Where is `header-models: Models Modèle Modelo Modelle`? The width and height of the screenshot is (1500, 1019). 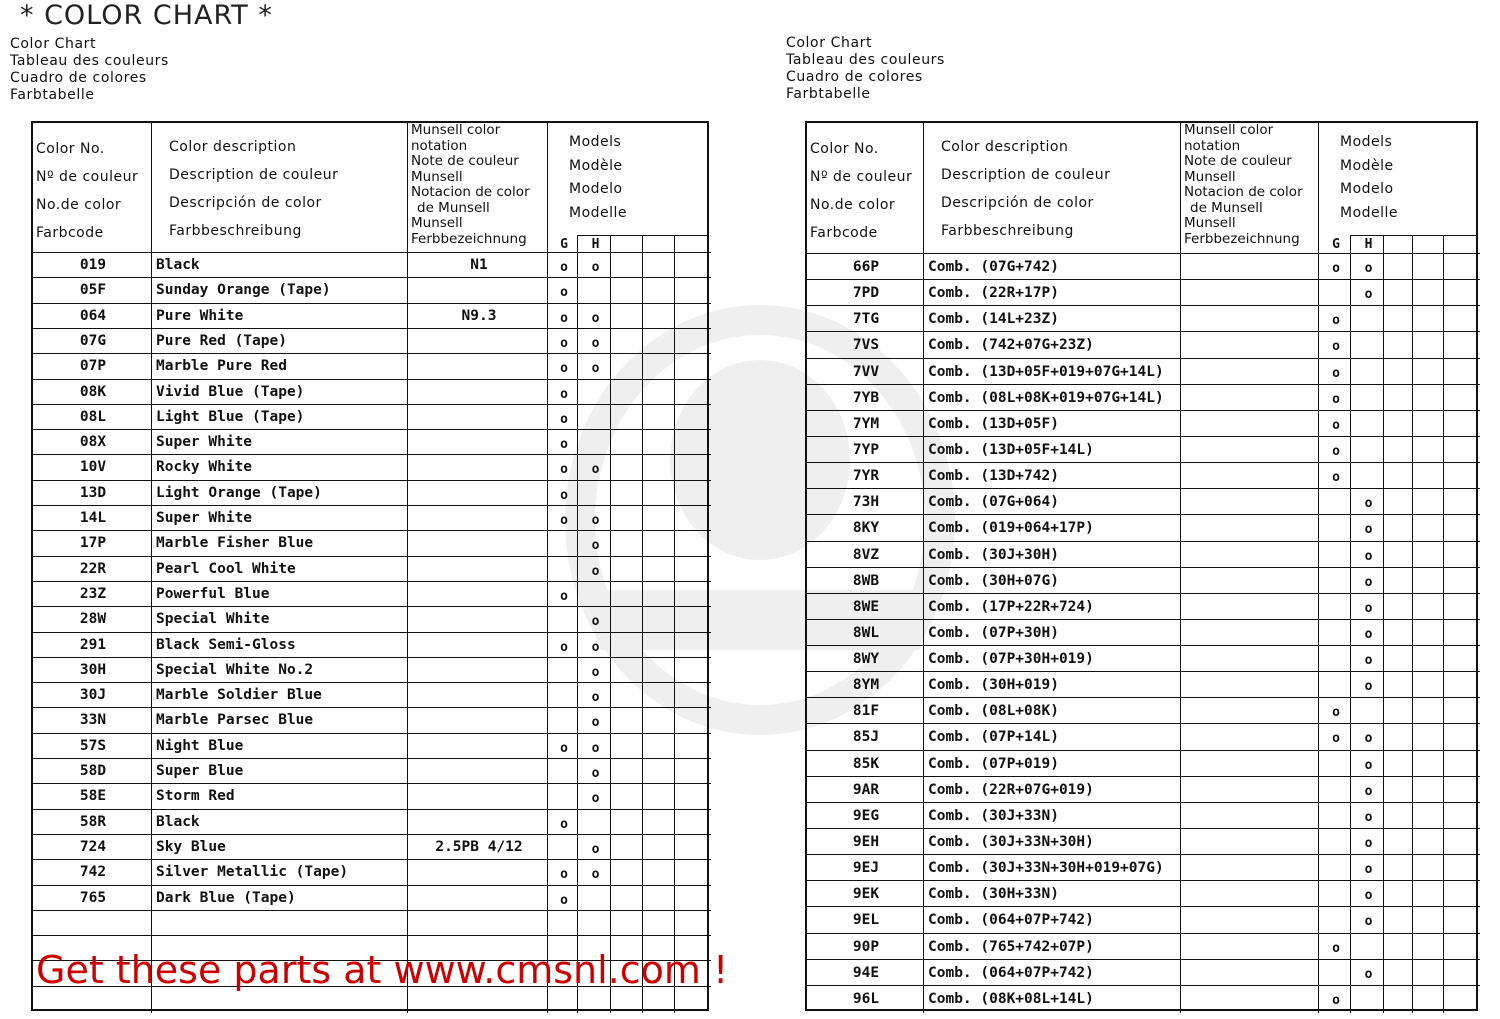 header-models: Models Modèle Modelo Modelle is located at coordinates (1369, 178).